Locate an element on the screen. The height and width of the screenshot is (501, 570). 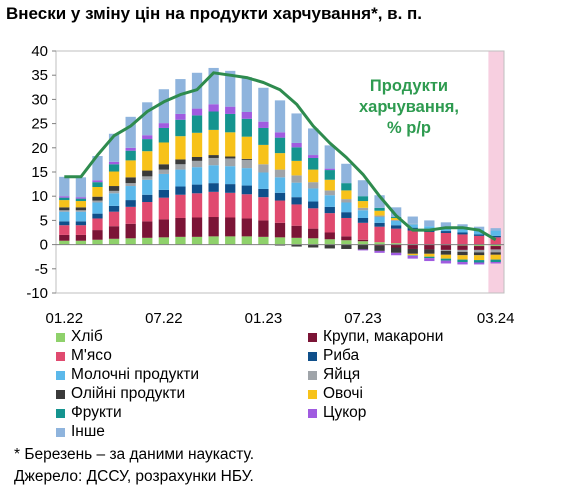
y-tick-label: 5 is located at coordinates (44, 220).